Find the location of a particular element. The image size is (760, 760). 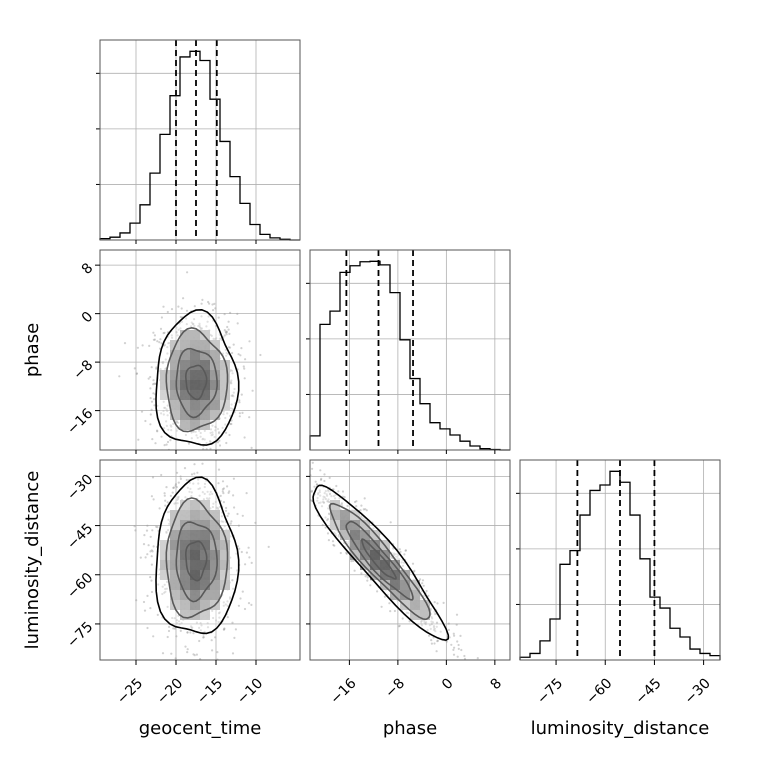

y-tick-label-phase: 0 is located at coordinates (88, 318).